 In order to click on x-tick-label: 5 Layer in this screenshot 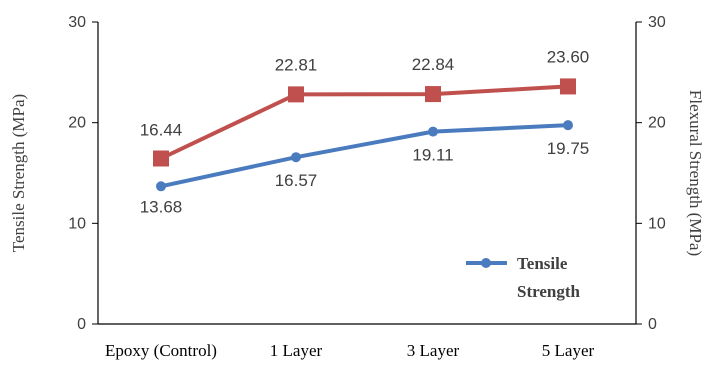, I will do `click(568, 350)`.